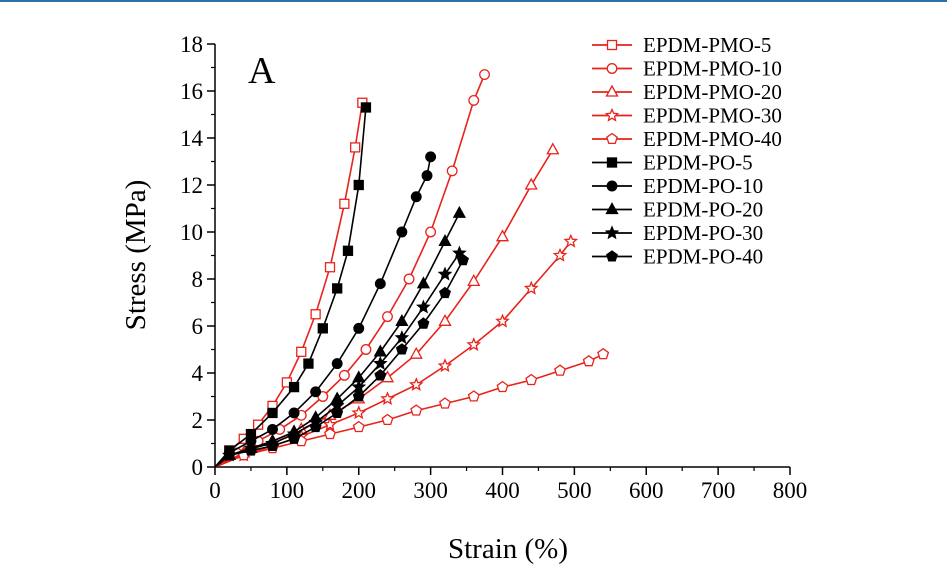 The image size is (947, 585). I want to click on legend-item: EPDM-PMO-30, so click(687, 116).